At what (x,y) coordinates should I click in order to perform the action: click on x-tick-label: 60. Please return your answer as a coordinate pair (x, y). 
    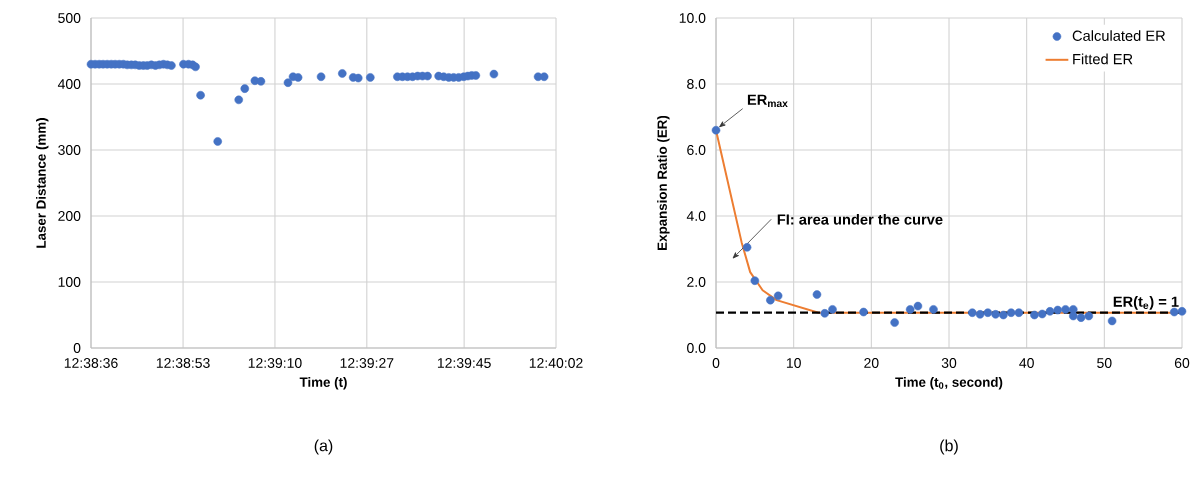
    Looking at the image, I should click on (1182, 363).